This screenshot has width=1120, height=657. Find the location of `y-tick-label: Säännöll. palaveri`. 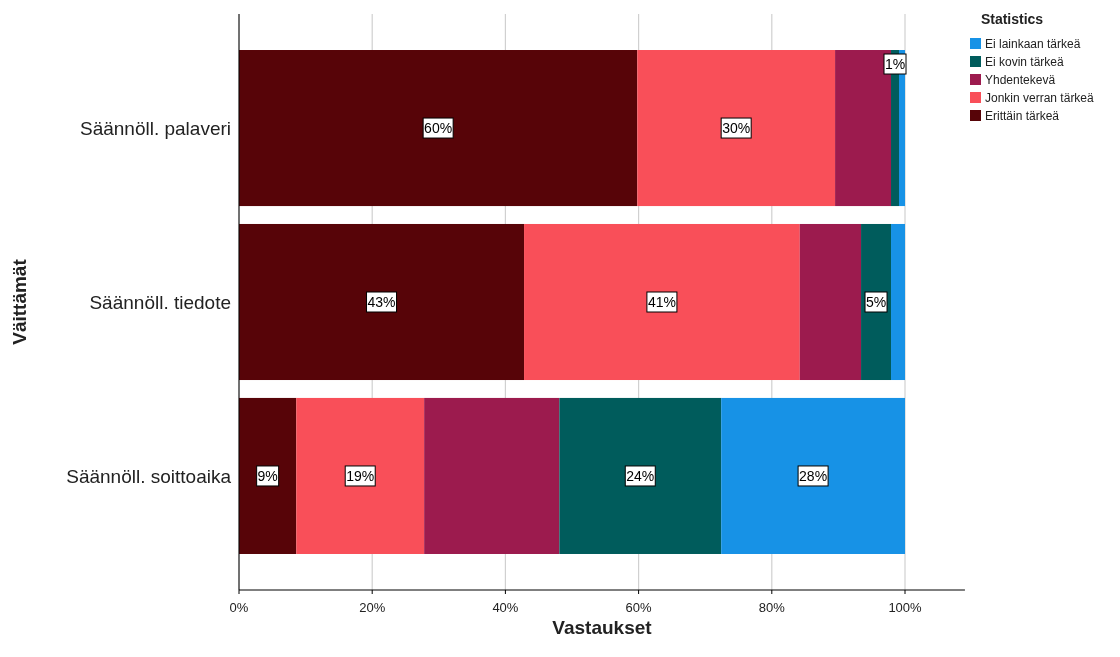

y-tick-label: Säännöll. palaveri is located at coordinates (155, 129).